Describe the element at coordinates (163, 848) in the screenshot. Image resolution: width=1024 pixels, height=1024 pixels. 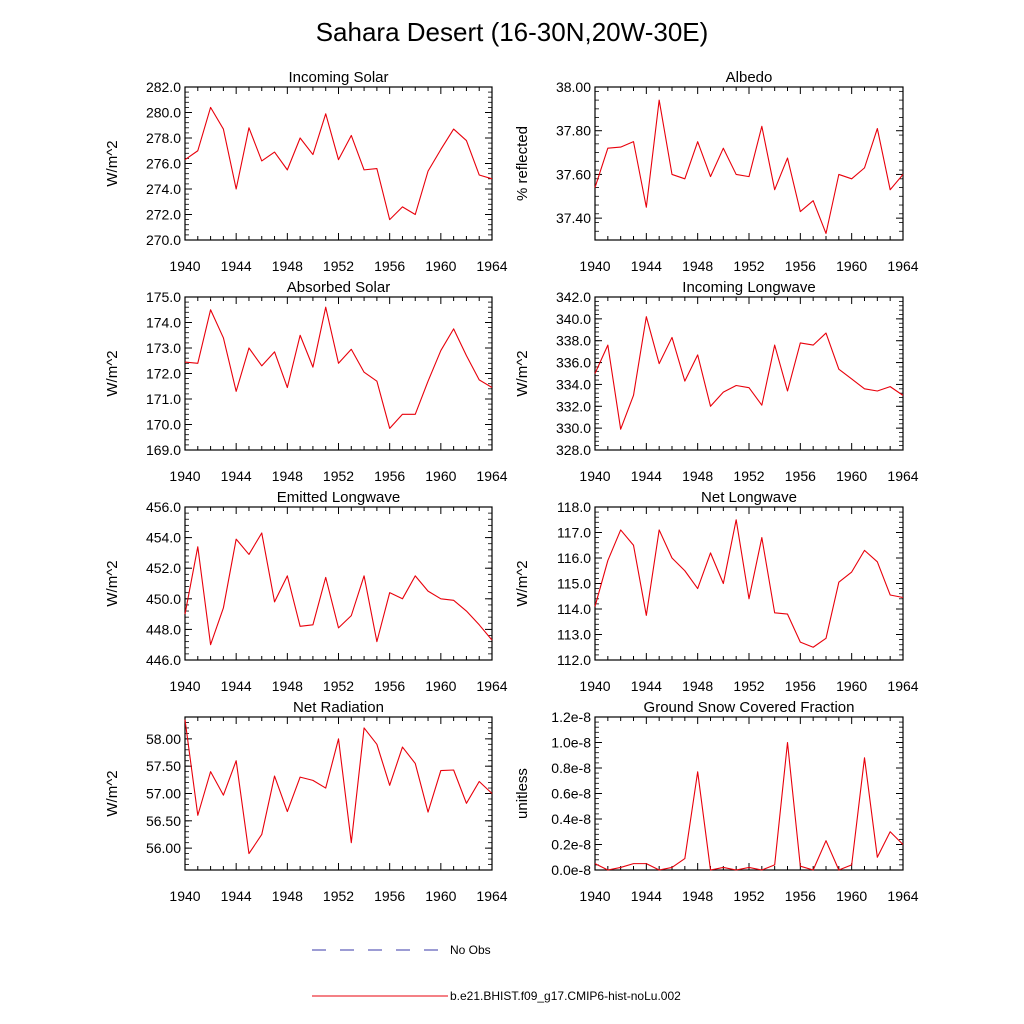
I see `y-tick-label: 56.00` at that location.